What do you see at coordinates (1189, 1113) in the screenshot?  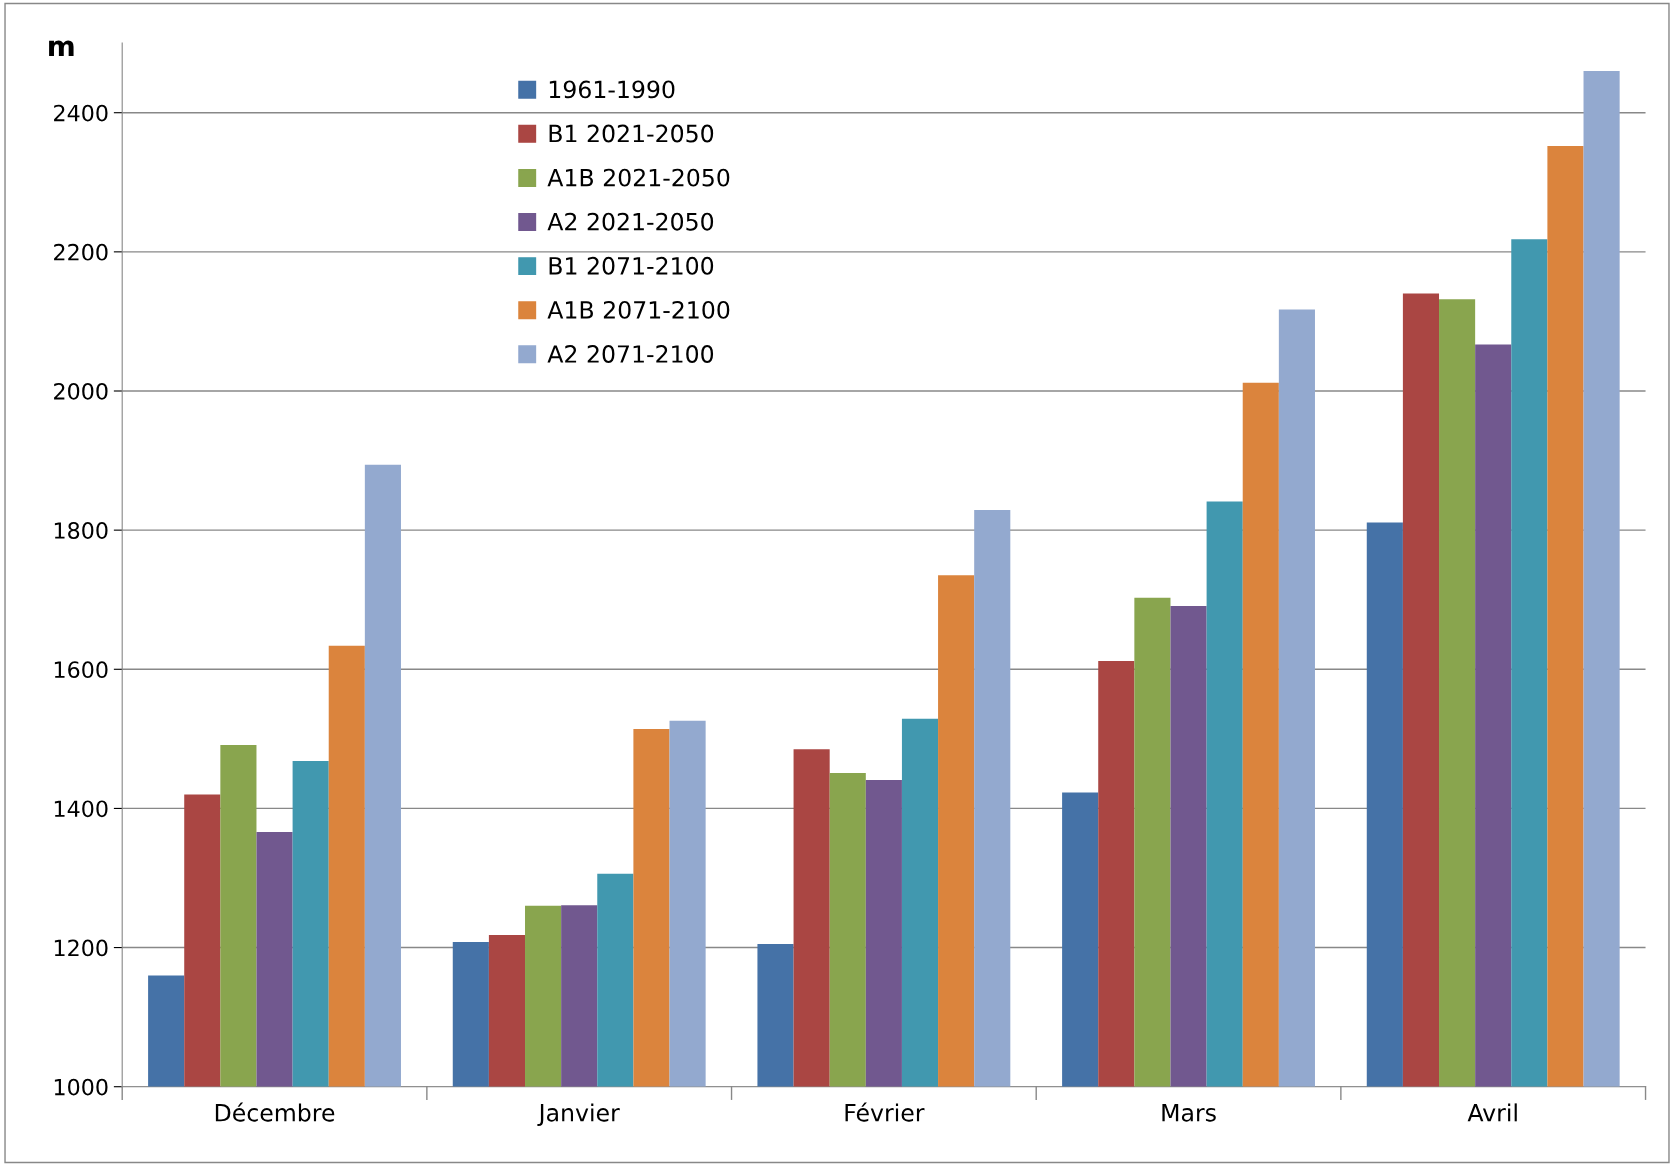 I see `x-tick-label: Mars` at bounding box center [1189, 1113].